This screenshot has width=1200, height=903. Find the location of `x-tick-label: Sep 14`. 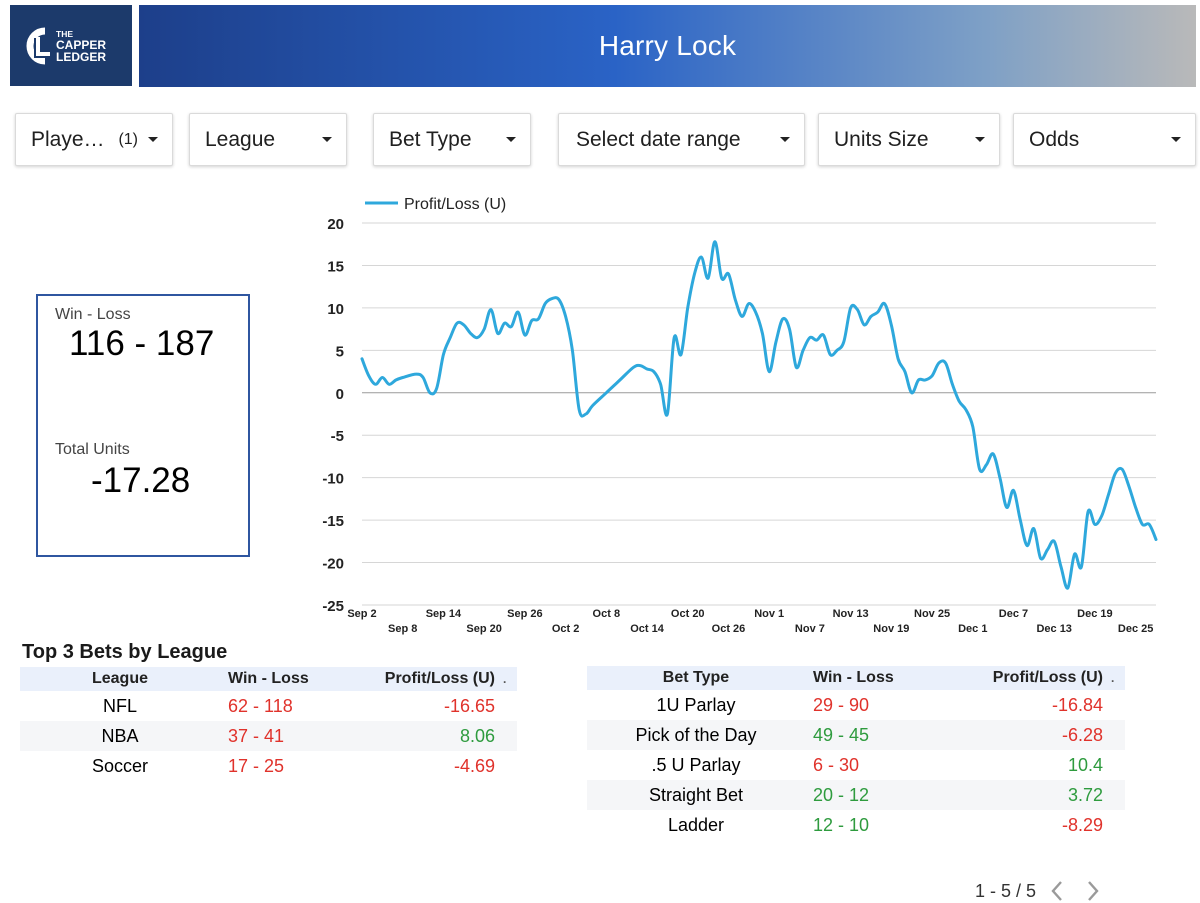

x-tick-label: Sep 14 is located at coordinates (444, 614).